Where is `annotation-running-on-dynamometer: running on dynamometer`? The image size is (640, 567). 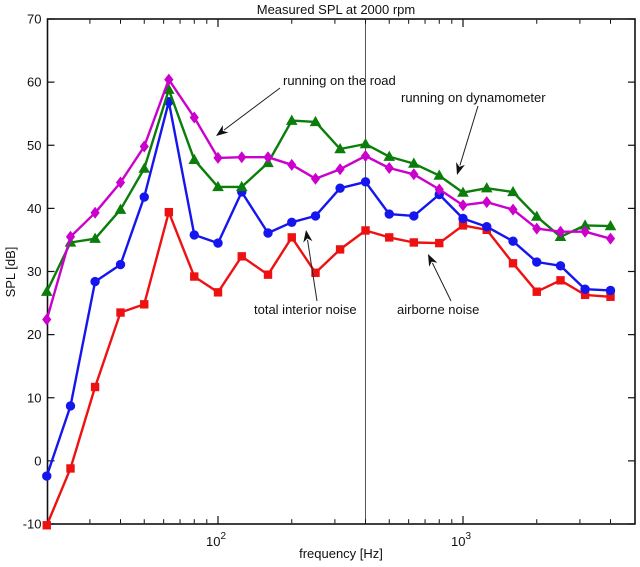
annotation-running-on-dynamometer: running on dynamometer is located at coordinates (473, 132).